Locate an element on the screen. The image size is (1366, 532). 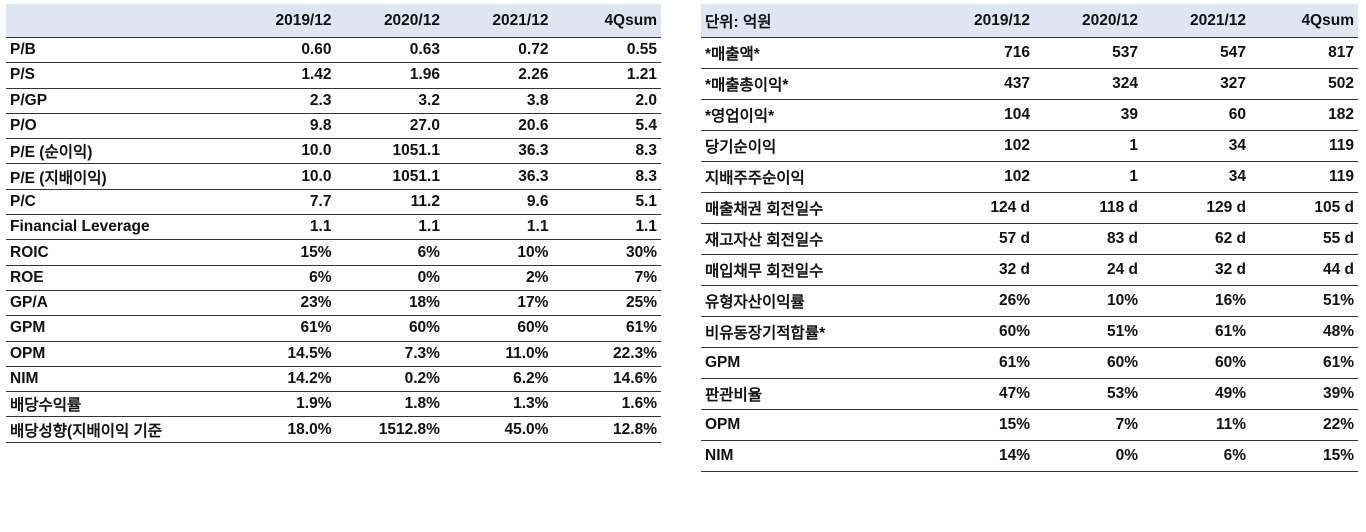
value-cell: 47% is located at coordinates (980, 394).